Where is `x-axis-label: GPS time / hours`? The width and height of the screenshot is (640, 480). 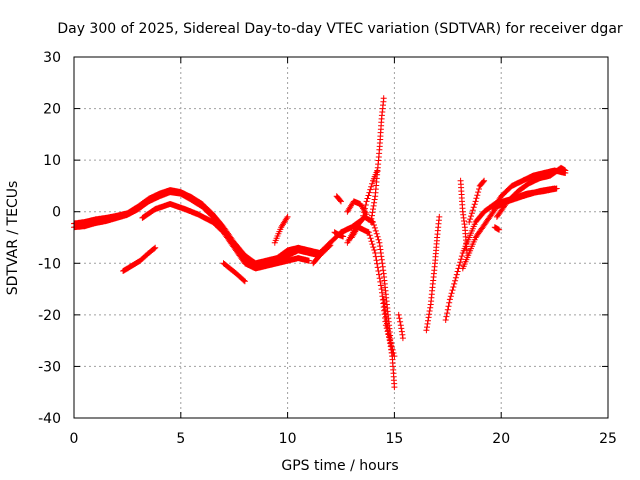 x-axis-label: GPS time / hours is located at coordinates (339, 466).